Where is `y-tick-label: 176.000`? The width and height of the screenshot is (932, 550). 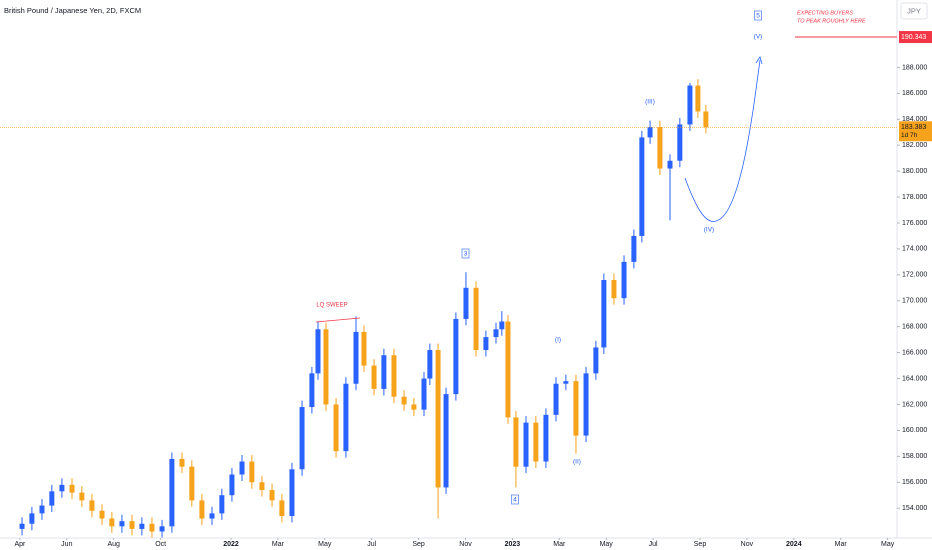 y-tick-label: 176.000 is located at coordinates (914, 223).